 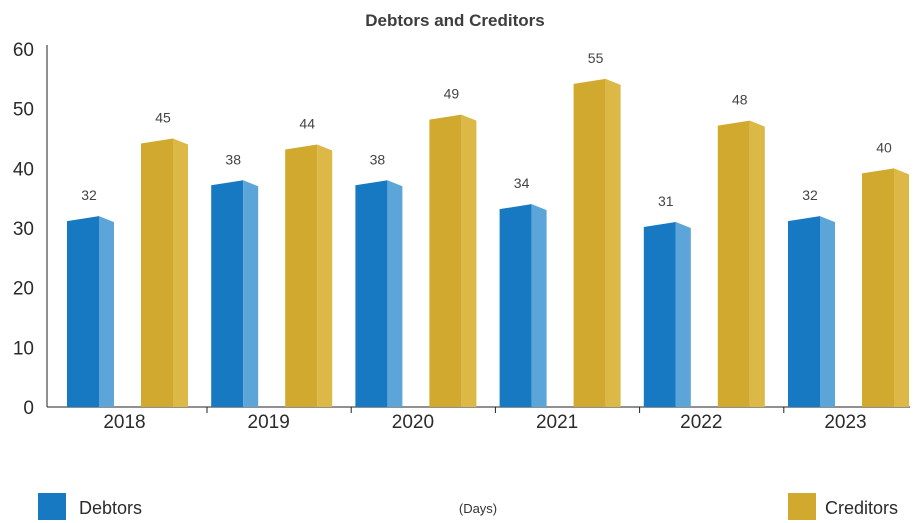 What do you see at coordinates (557, 422) in the screenshot?
I see `x-tick-label: 2021` at bounding box center [557, 422].